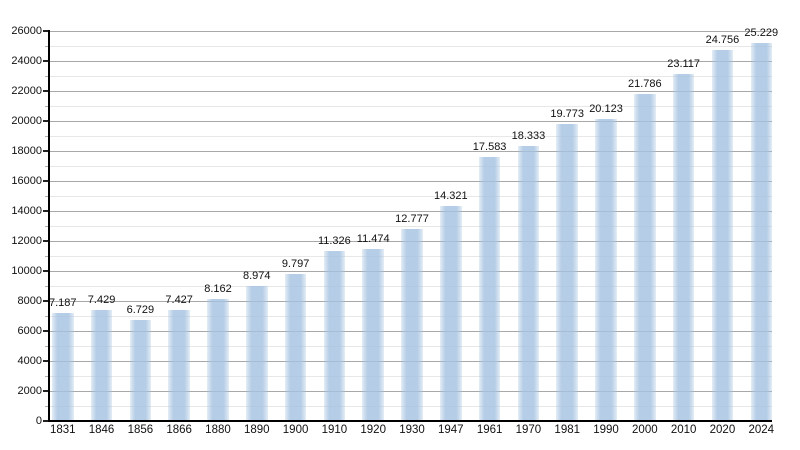 This screenshot has height=450, width=800. What do you see at coordinates (49, 226) in the screenshot?
I see `y-axis-line` at bounding box center [49, 226].